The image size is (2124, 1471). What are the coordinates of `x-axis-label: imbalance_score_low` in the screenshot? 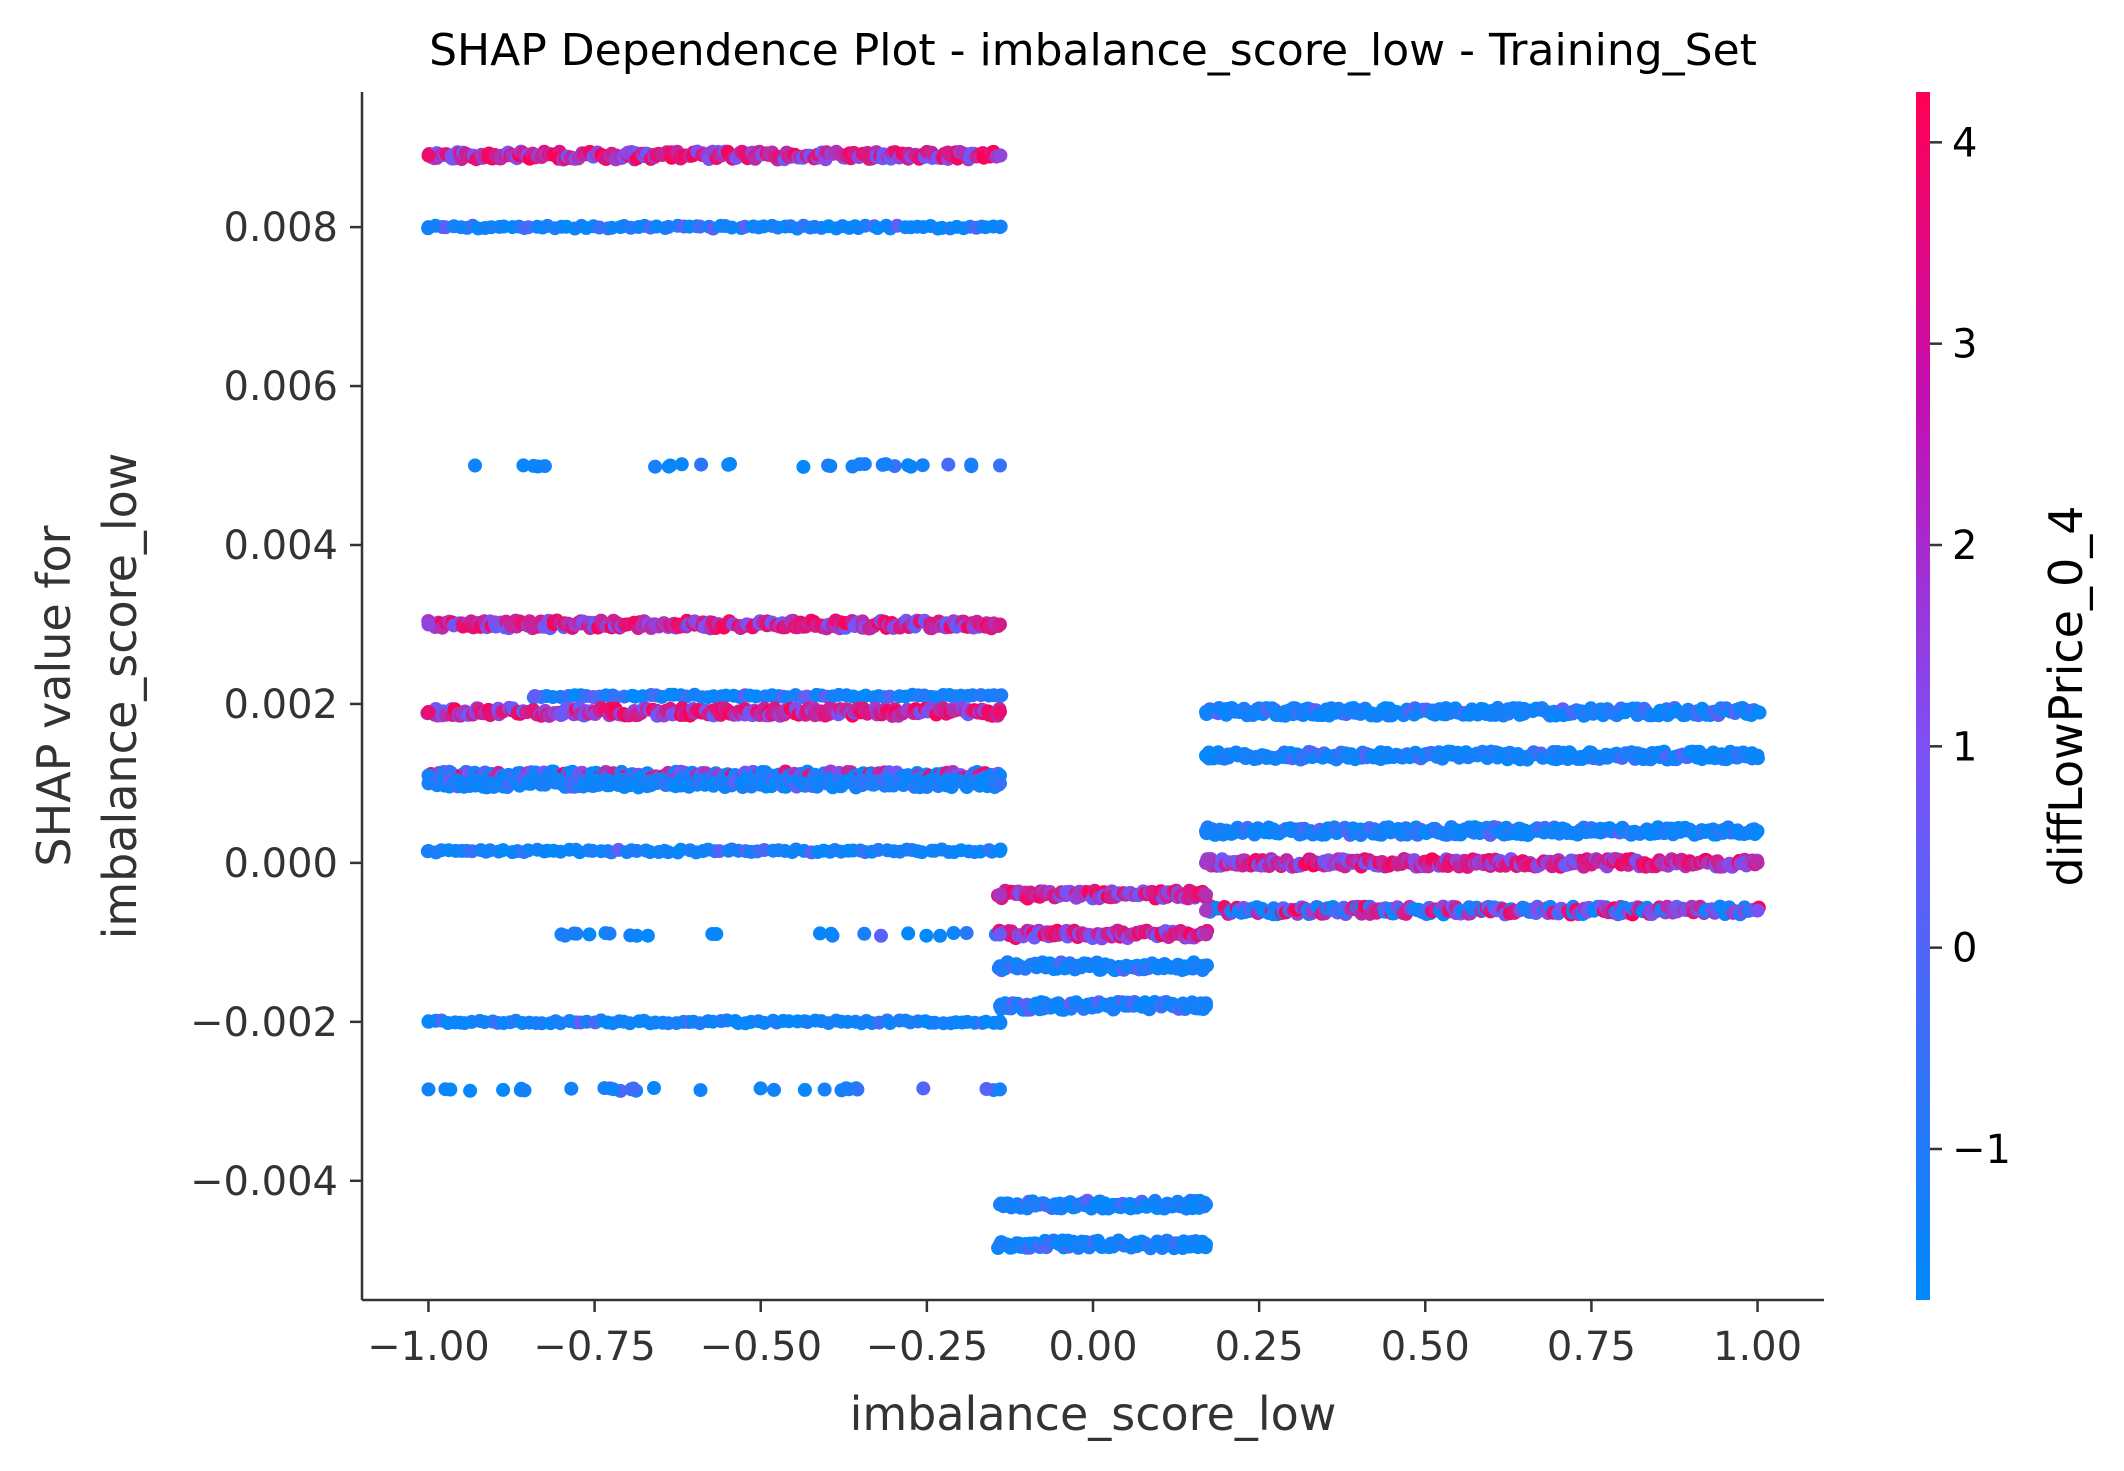 It's located at (1093, 1414).